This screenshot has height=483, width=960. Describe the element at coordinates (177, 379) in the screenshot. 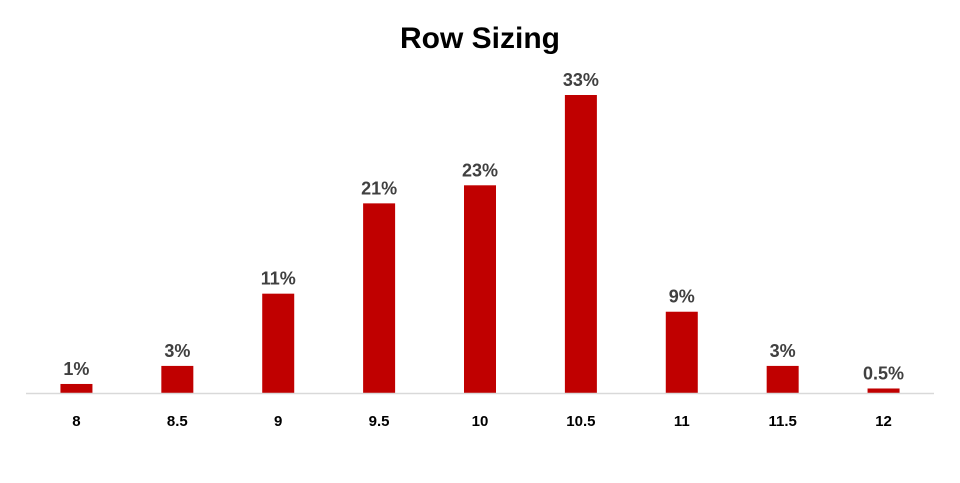

I see `bar-8.5` at that location.